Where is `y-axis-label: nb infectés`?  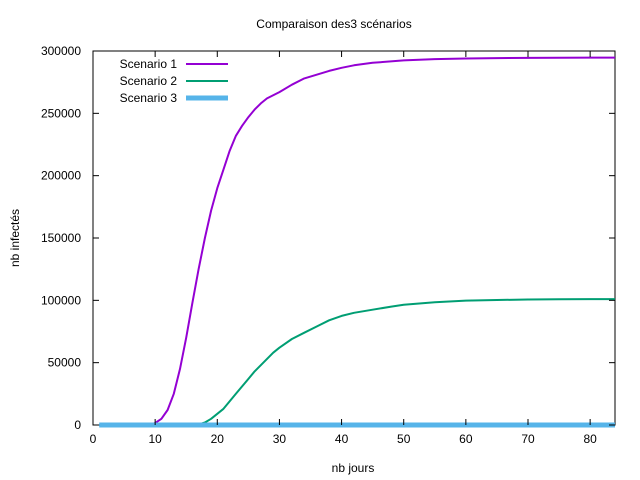
y-axis-label: nb infectés is located at coordinates (15, 238).